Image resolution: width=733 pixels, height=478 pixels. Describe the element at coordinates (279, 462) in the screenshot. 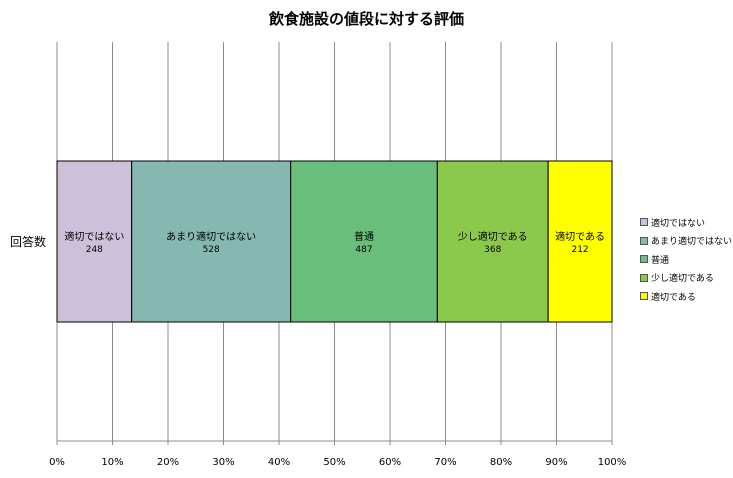

I see `x-tick-label: 40%` at that location.